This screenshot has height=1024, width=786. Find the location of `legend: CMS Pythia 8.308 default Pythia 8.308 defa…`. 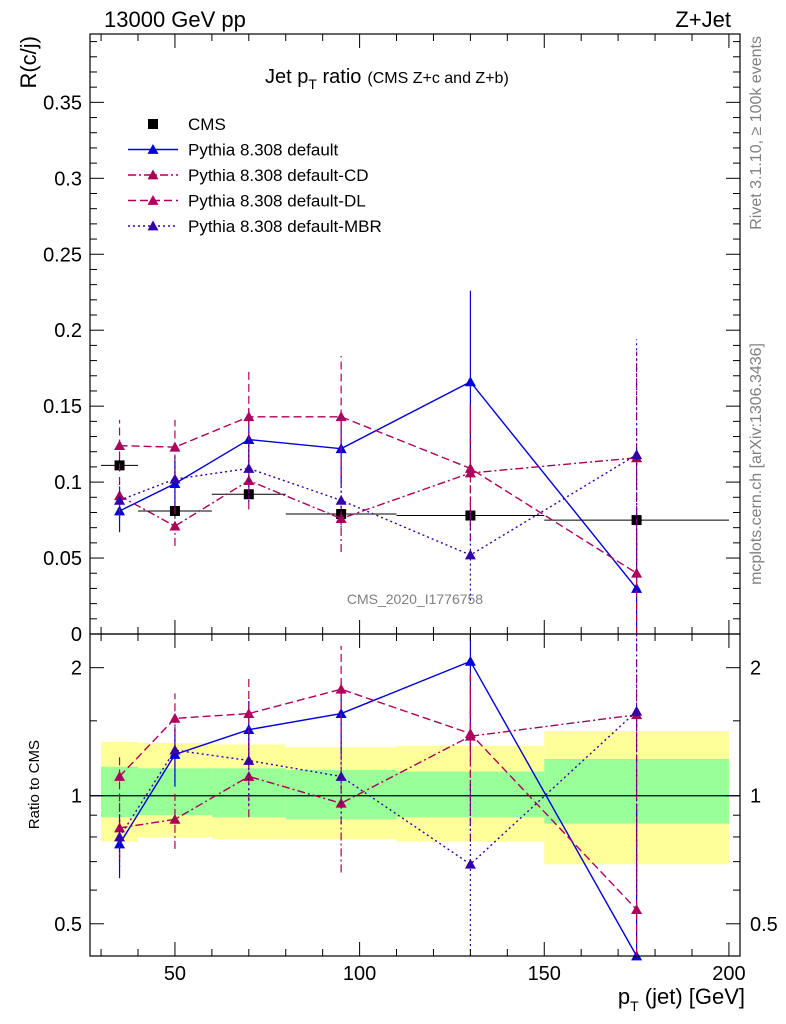

legend: CMS Pythia 8.308 default Pythia 8.308 defa… is located at coordinates (255, 175).